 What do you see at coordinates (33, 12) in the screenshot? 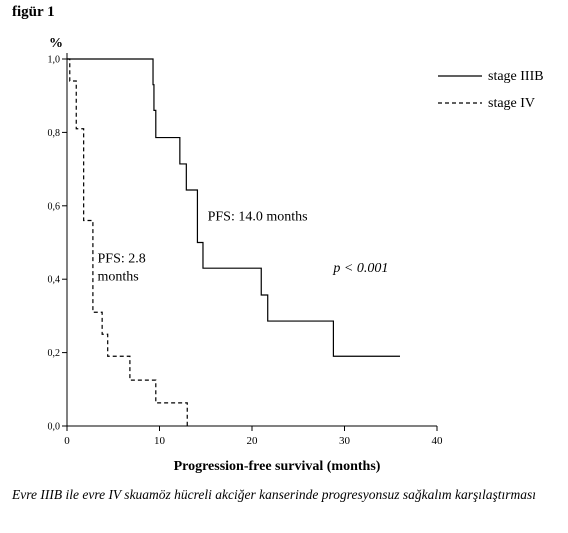
I see `figure-label: figür 1` at bounding box center [33, 12].